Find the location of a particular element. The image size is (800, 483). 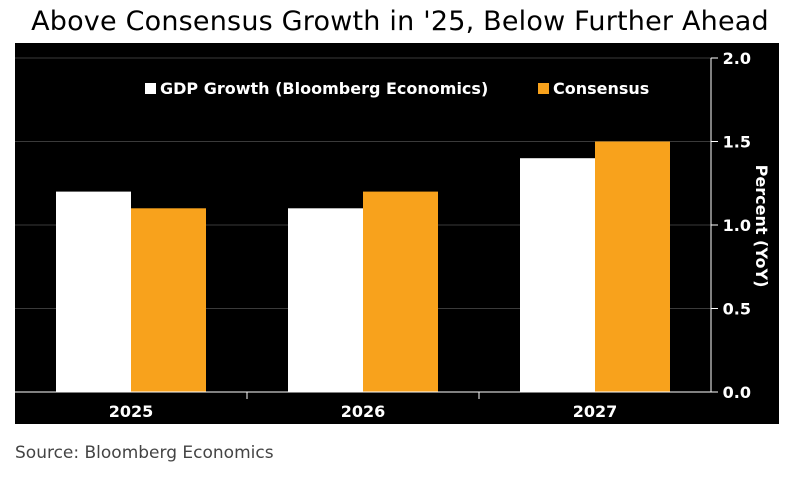

y-axis-label: Percent (YoY) is located at coordinates (761, 226).